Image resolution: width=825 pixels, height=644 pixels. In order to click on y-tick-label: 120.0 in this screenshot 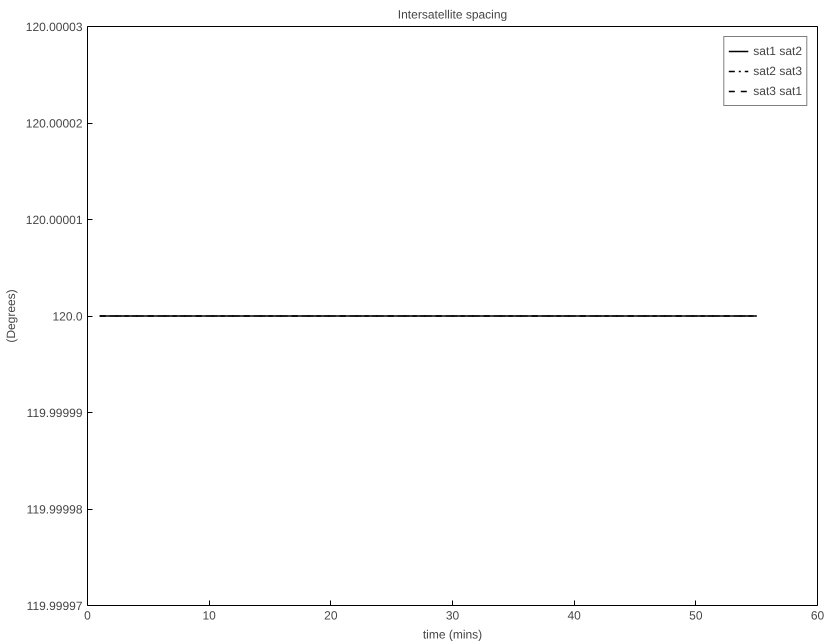, I will do `click(67, 317)`.